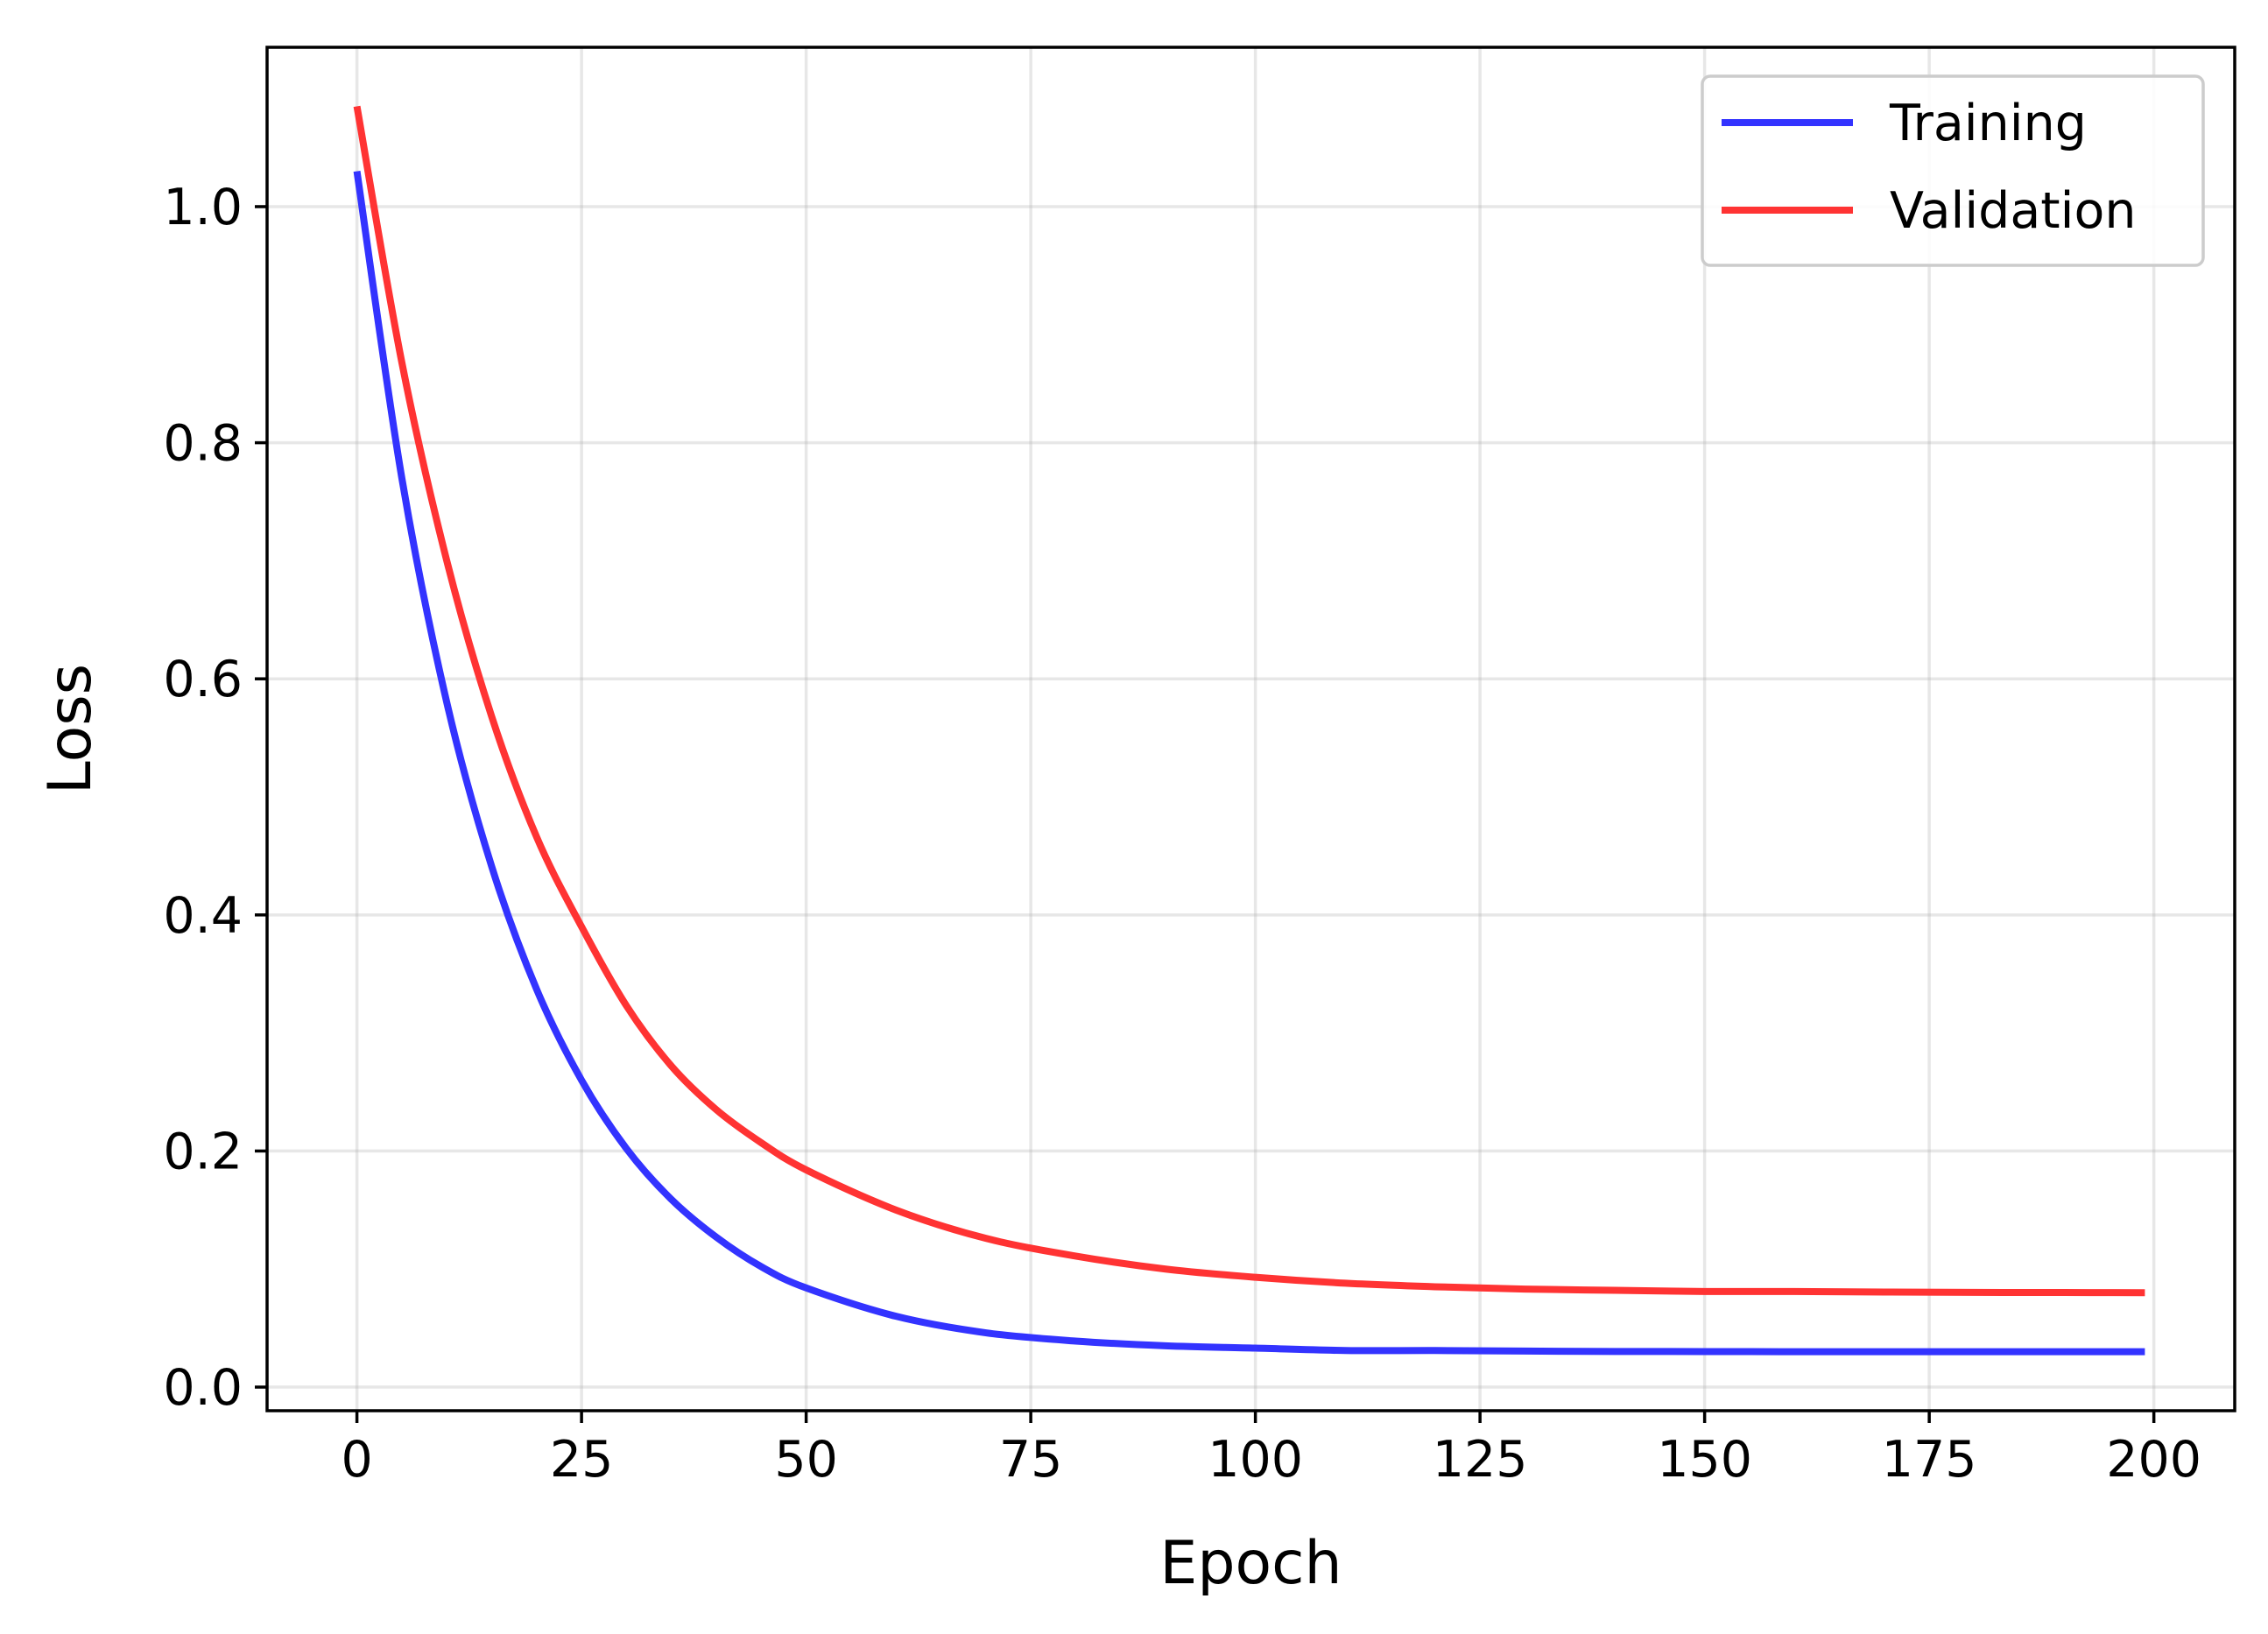 Image resolution: width=2268 pixels, height=1634 pixels. Describe the element at coordinates (203, 1388) in the screenshot. I see `y-tick-label: 0.0` at that location.